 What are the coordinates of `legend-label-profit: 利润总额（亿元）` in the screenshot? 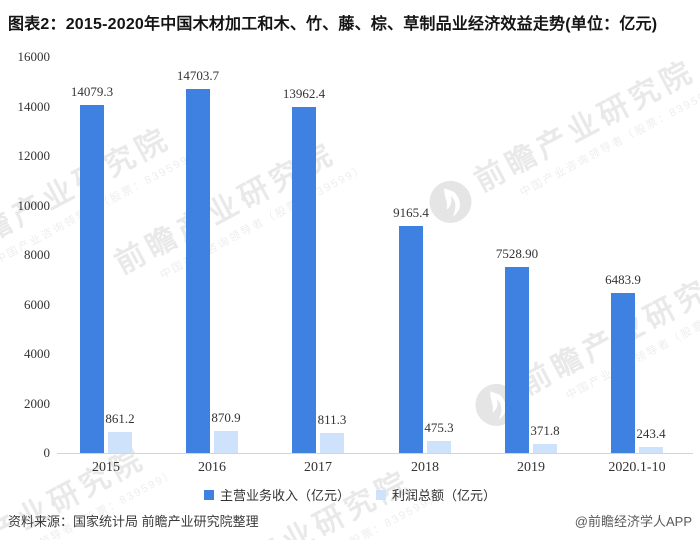 It's located at (444, 495).